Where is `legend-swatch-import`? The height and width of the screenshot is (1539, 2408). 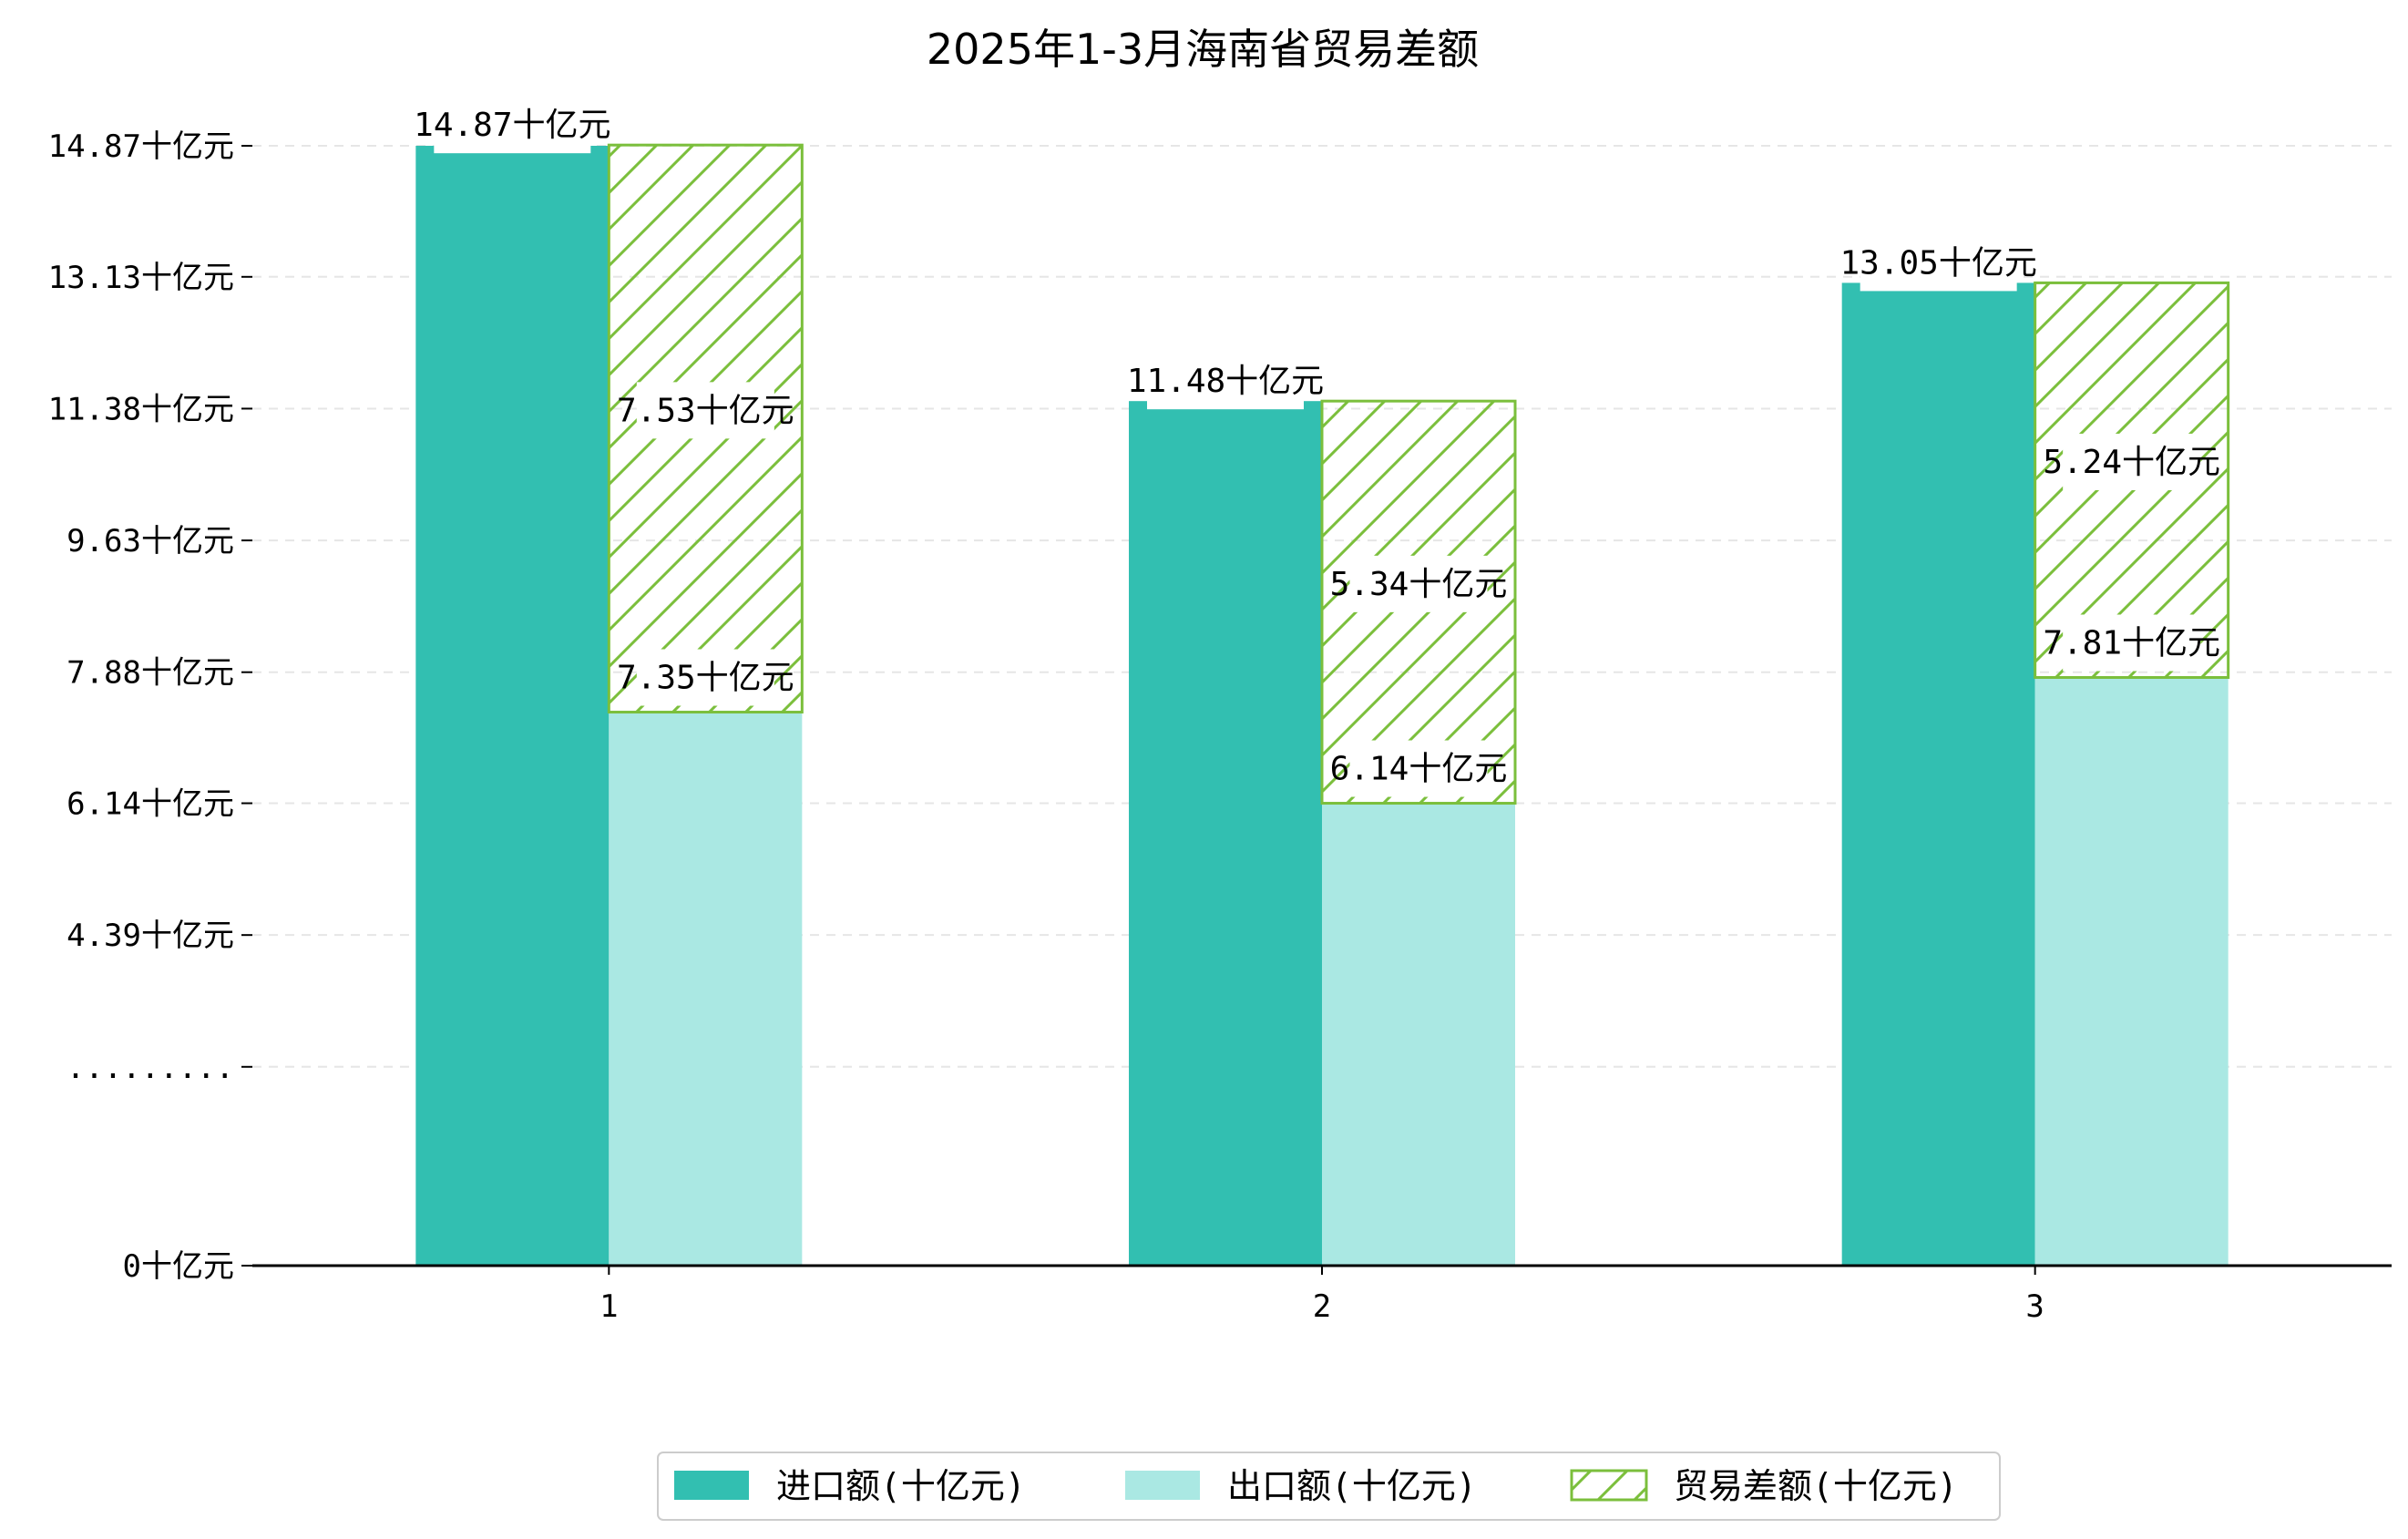 legend-swatch-import is located at coordinates (712, 1486).